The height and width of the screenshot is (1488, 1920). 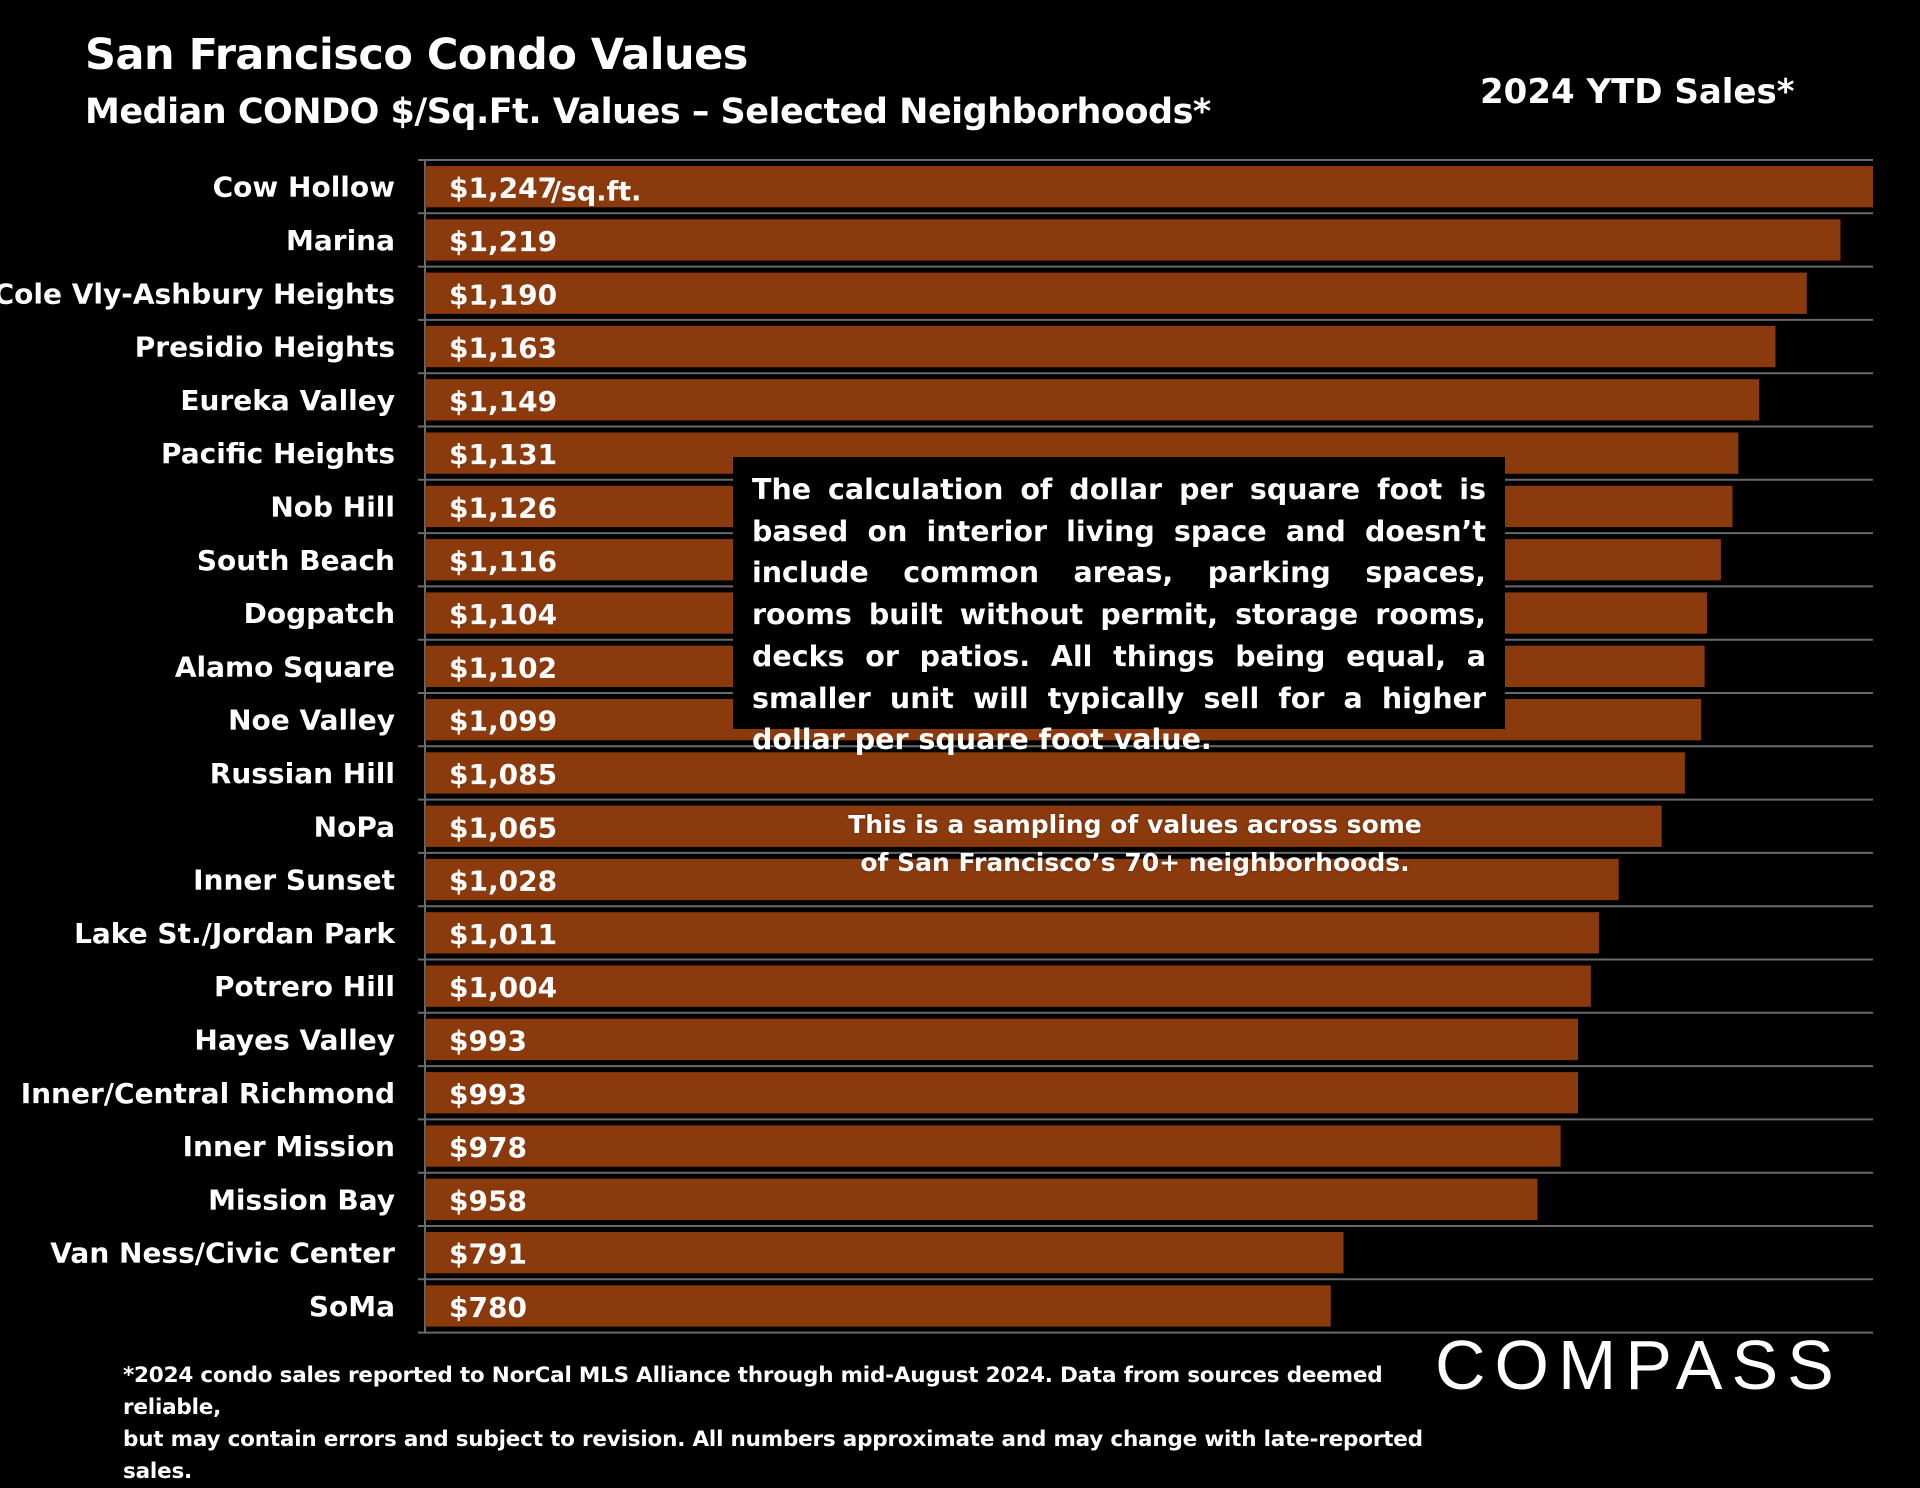 I want to click on data-label: $1,163, so click(x=503, y=348).